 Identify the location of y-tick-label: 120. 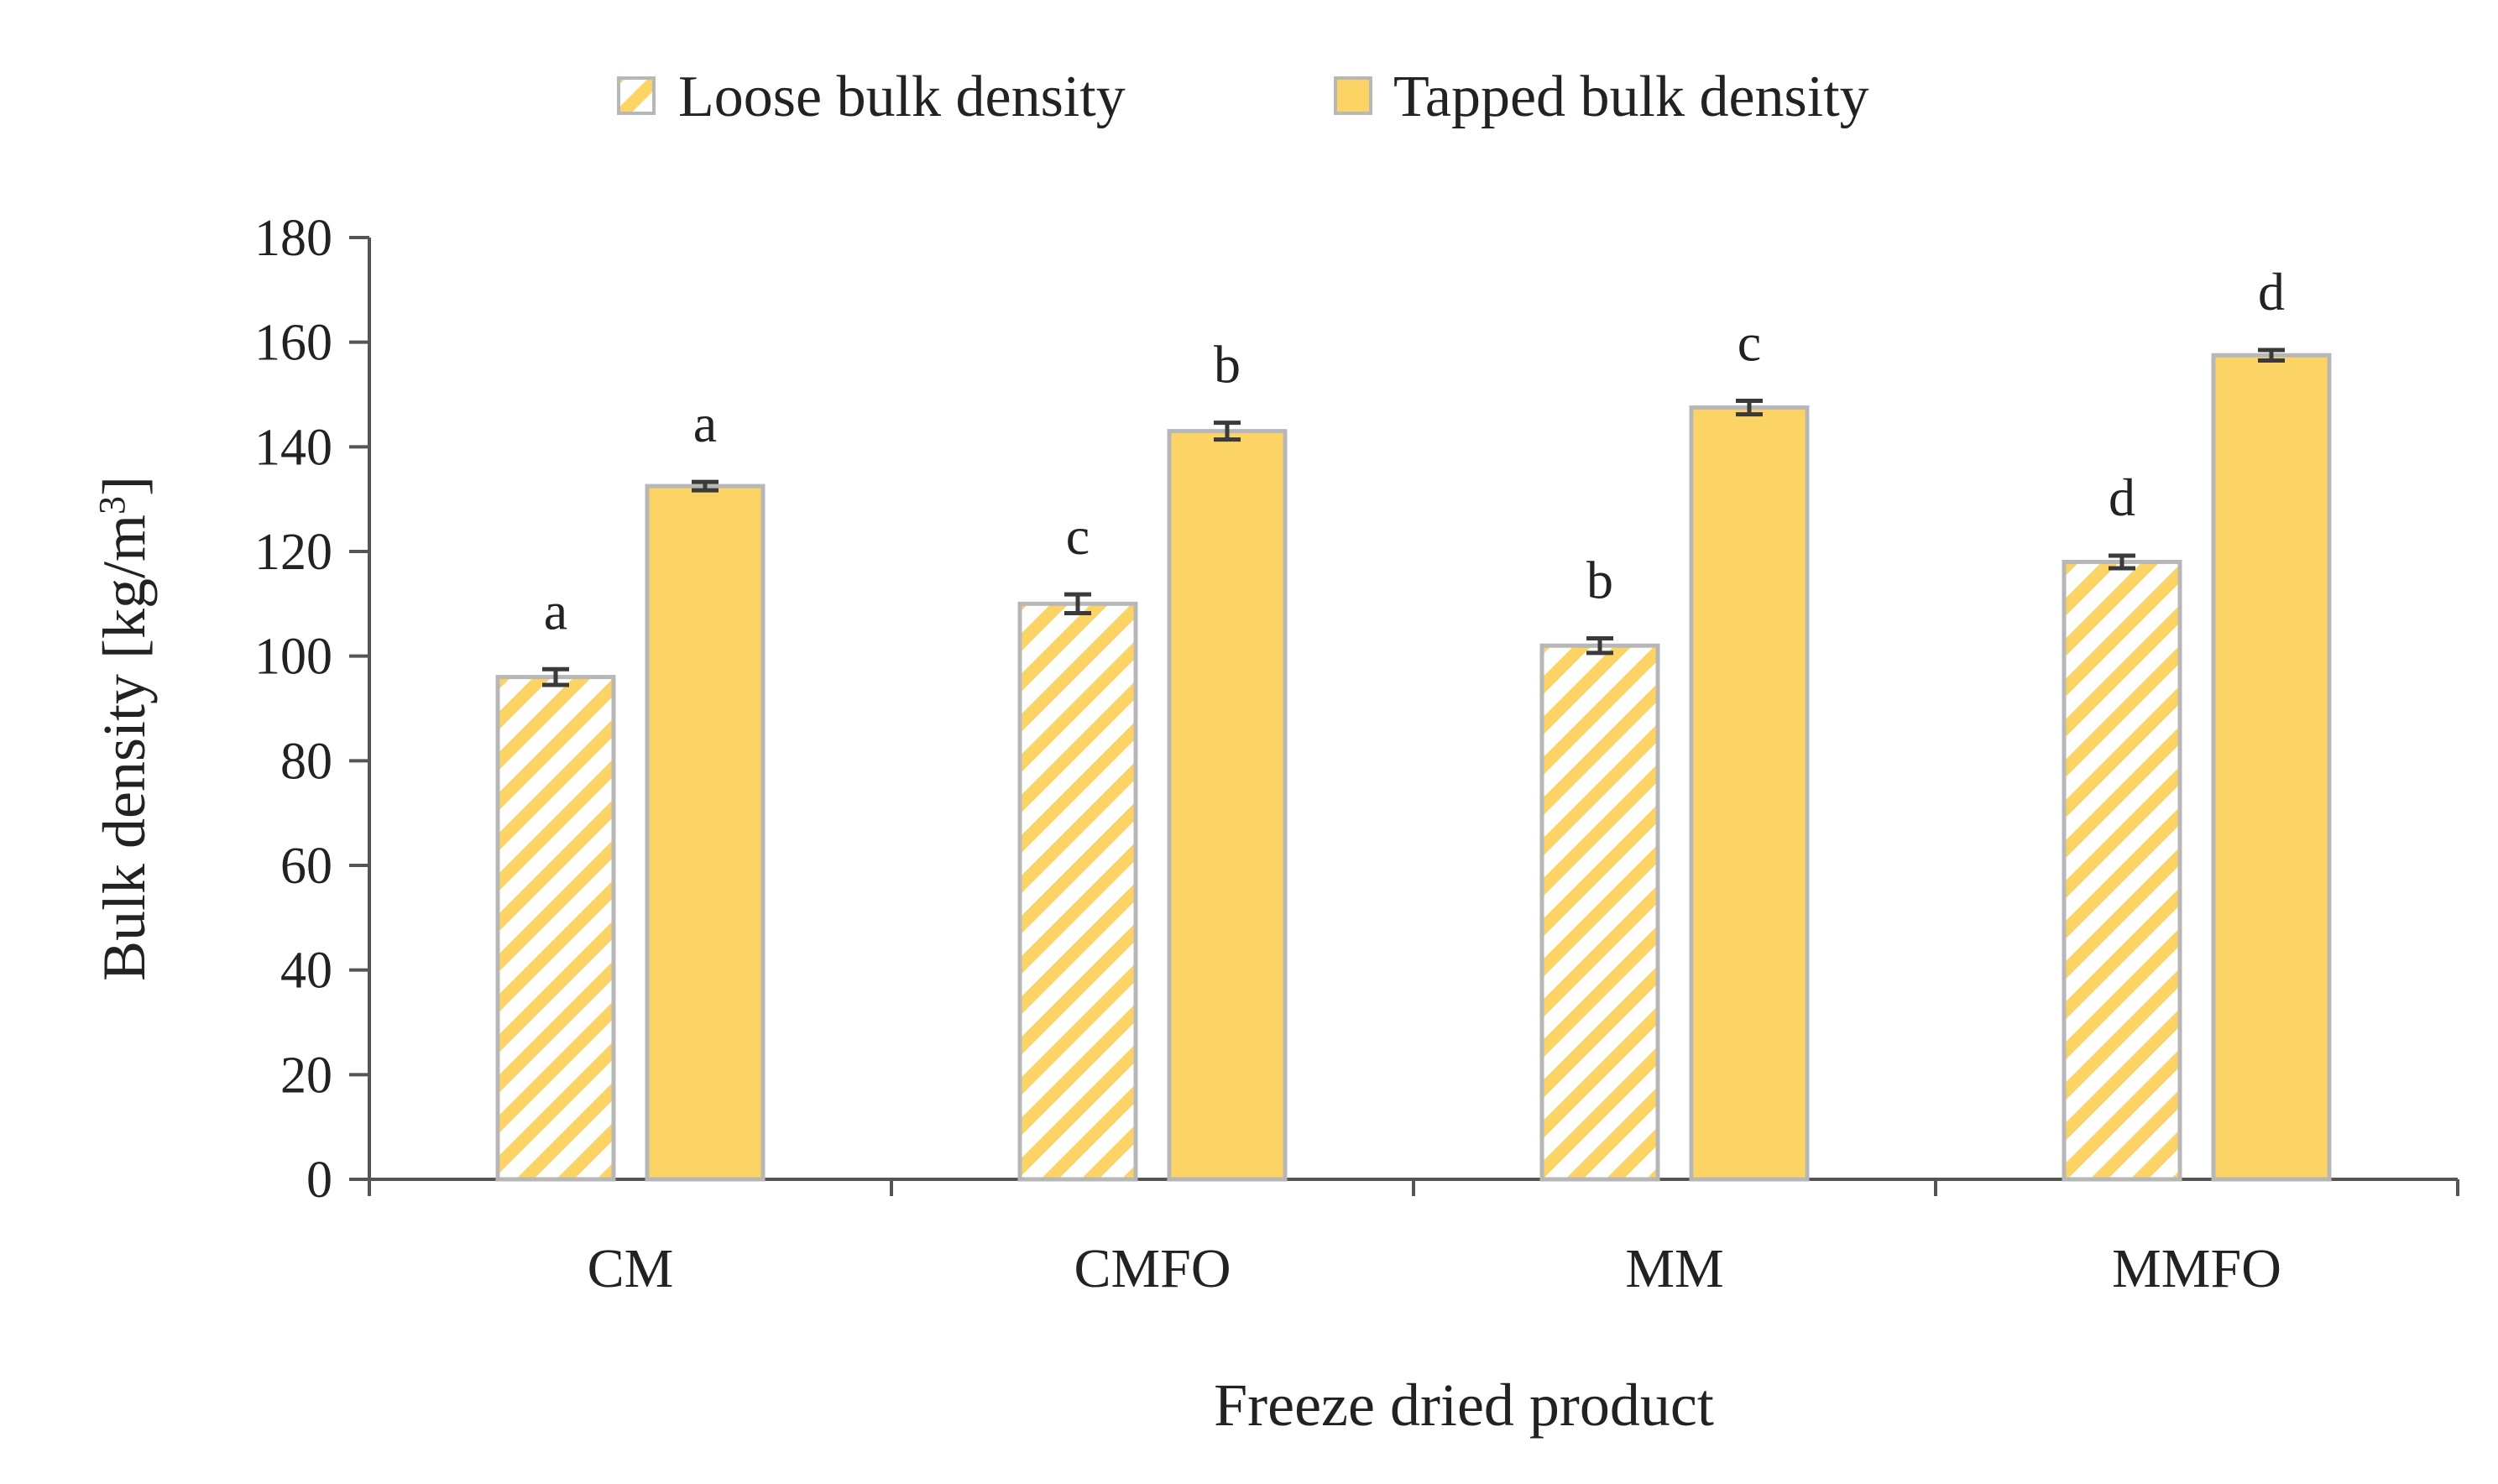
(293, 552).